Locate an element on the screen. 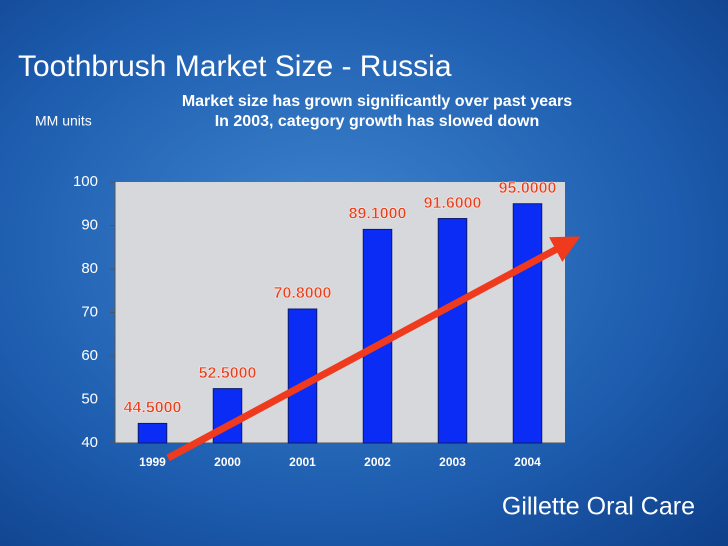  x-tick-label: 2003 is located at coordinates (452, 462).